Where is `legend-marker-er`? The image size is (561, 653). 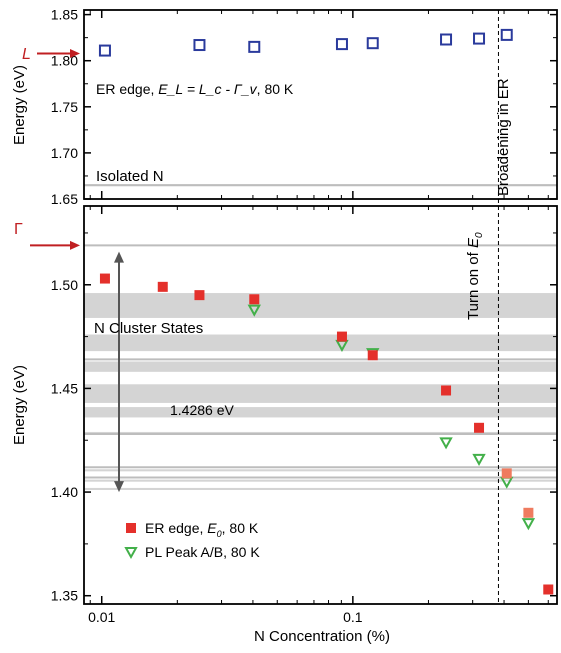
legend-marker-er is located at coordinates (131, 528).